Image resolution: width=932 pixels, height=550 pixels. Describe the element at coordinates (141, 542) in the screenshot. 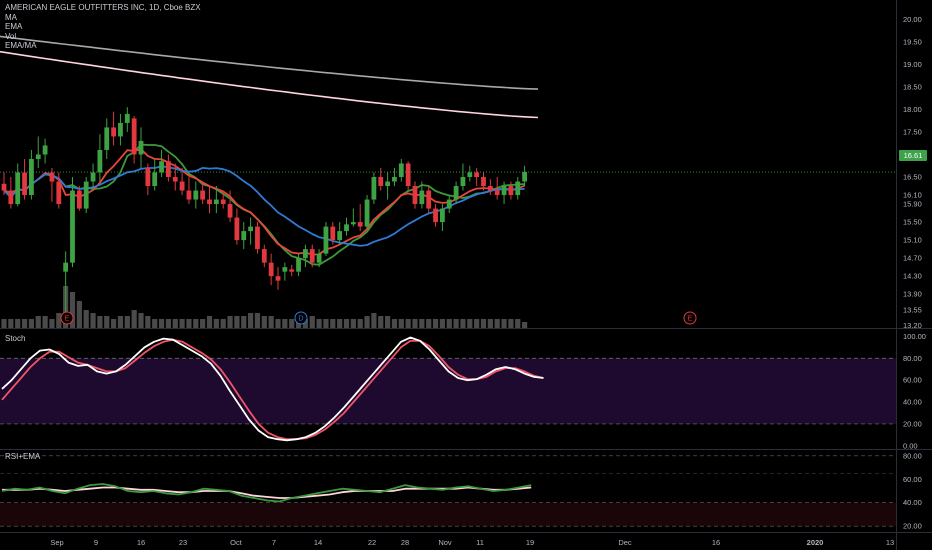

I see `time-axis-label: 16` at that location.